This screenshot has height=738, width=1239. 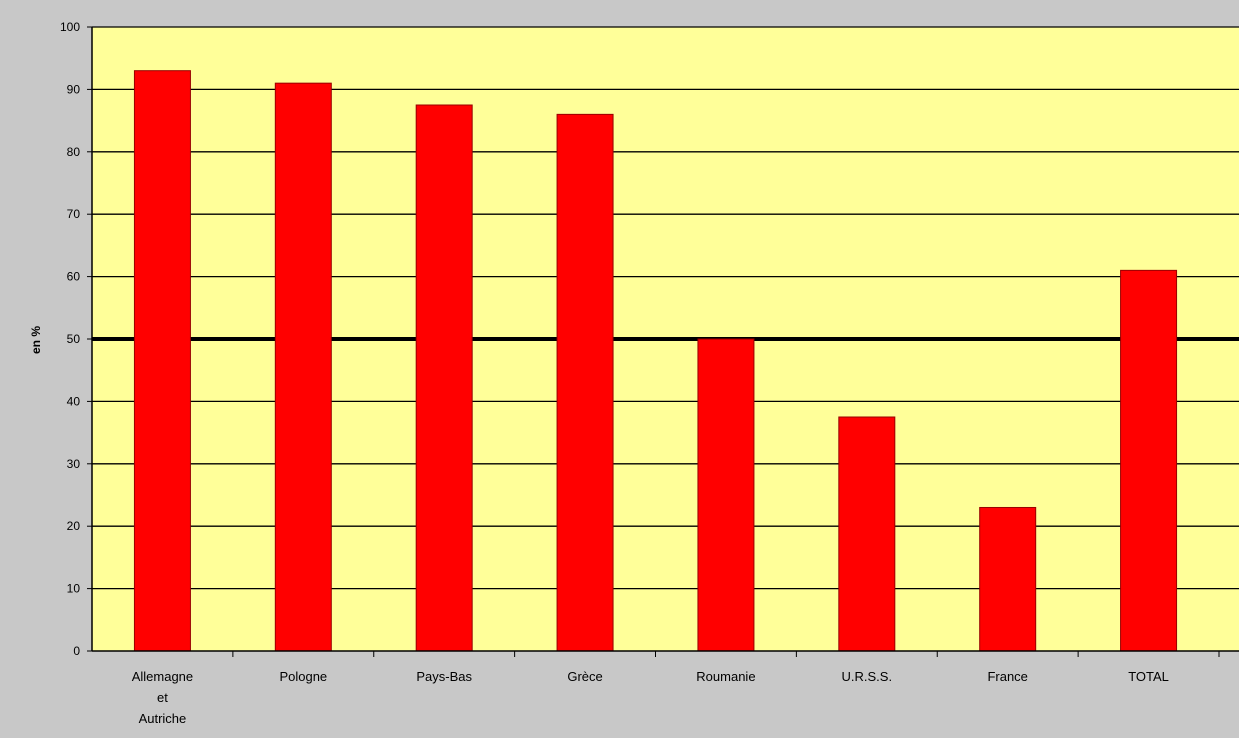 I want to click on y-tick-label: 60, so click(x=74, y=277).